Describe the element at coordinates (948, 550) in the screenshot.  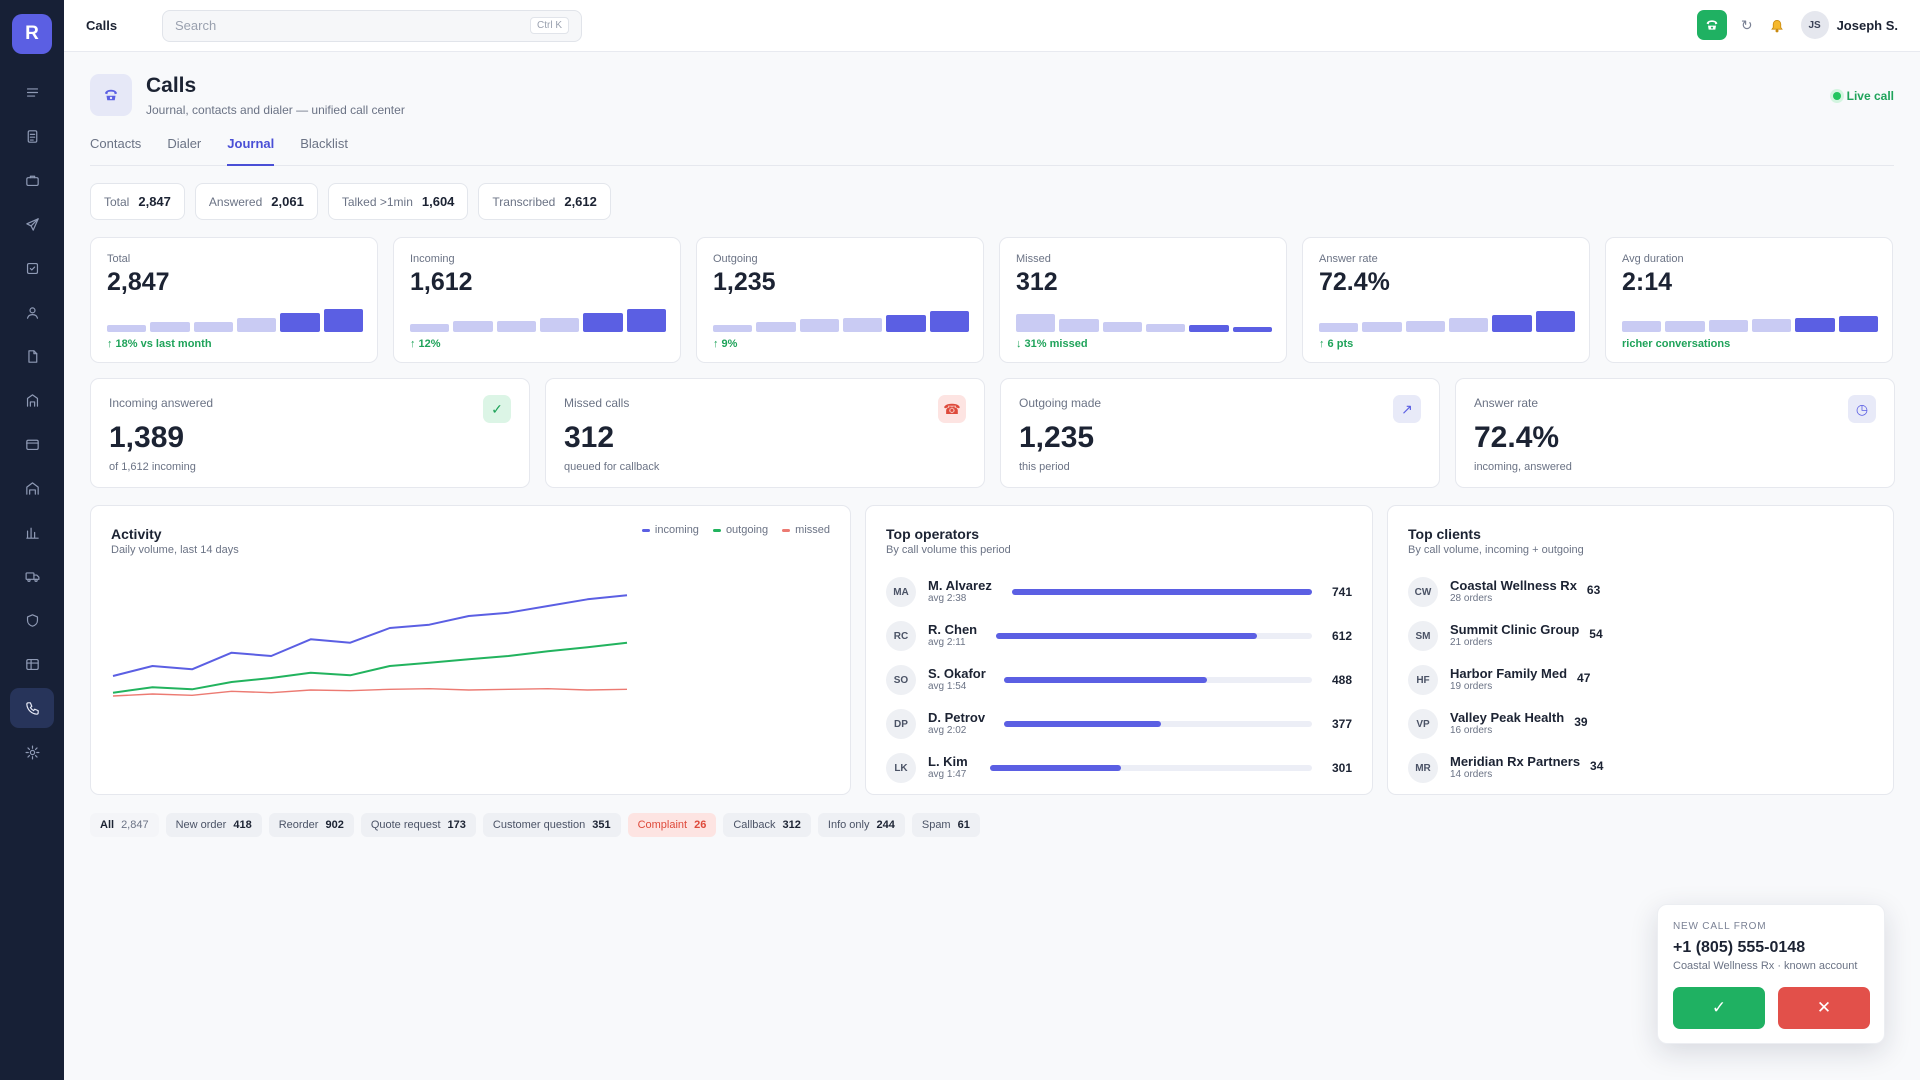
I see `operators-subtitle: By call volume this period` at that location.